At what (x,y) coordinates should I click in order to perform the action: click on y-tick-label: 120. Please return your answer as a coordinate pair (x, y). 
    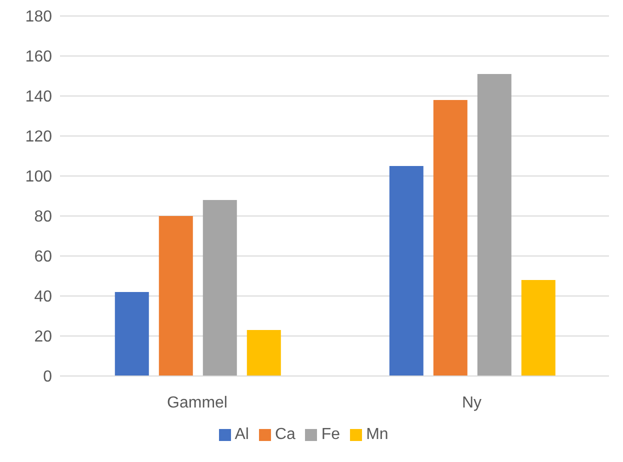
    Looking at the image, I should click on (38, 137).